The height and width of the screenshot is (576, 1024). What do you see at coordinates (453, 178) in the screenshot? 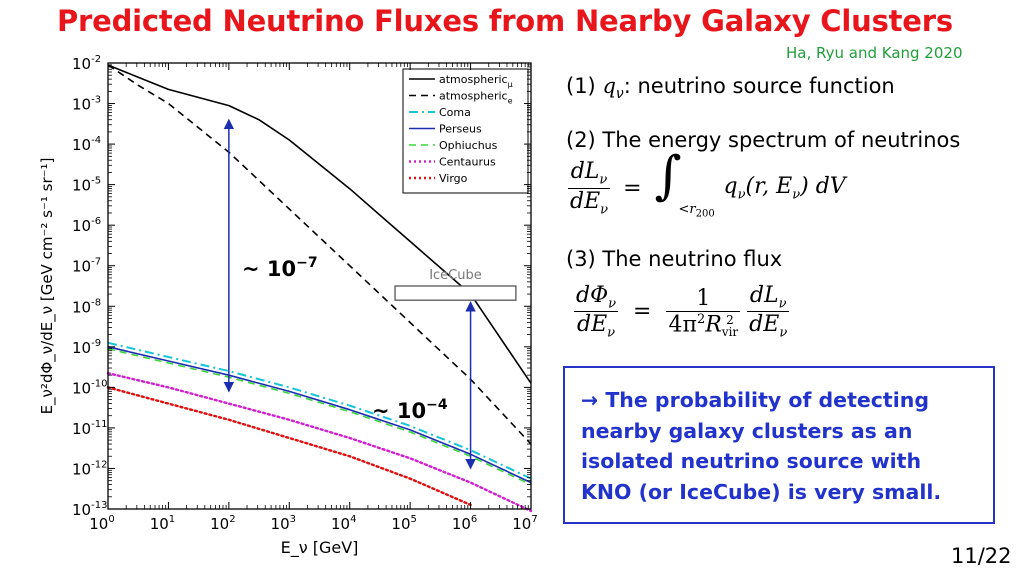
I see `legend-entry-6: Virgo` at bounding box center [453, 178].